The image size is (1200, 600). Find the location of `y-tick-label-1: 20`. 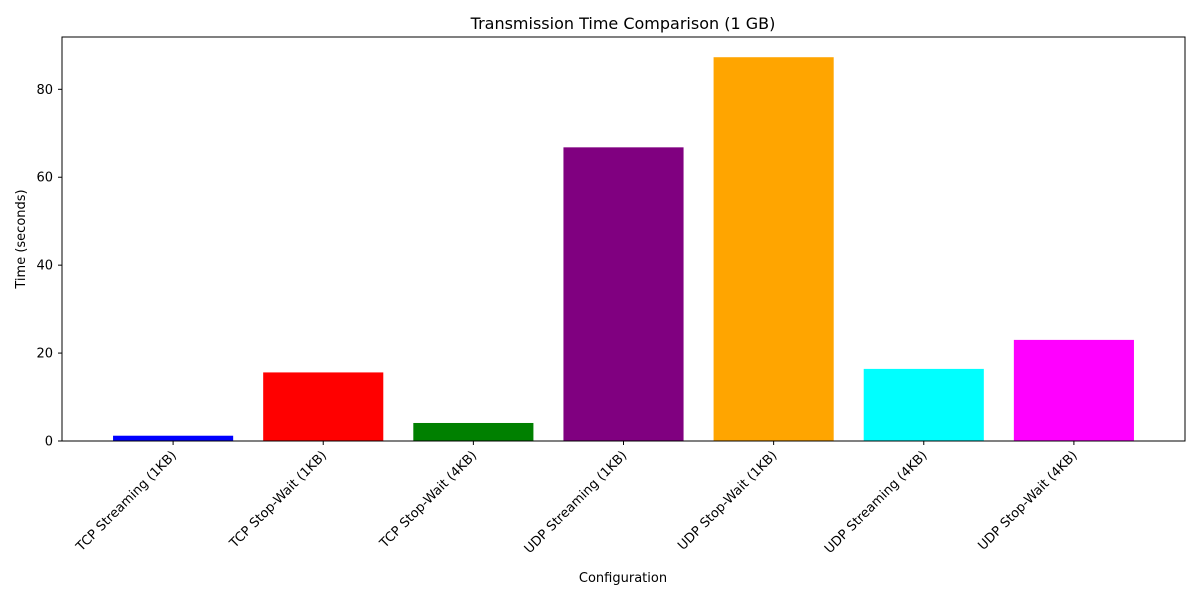

y-tick-label-1: 20 is located at coordinates (44, 354).